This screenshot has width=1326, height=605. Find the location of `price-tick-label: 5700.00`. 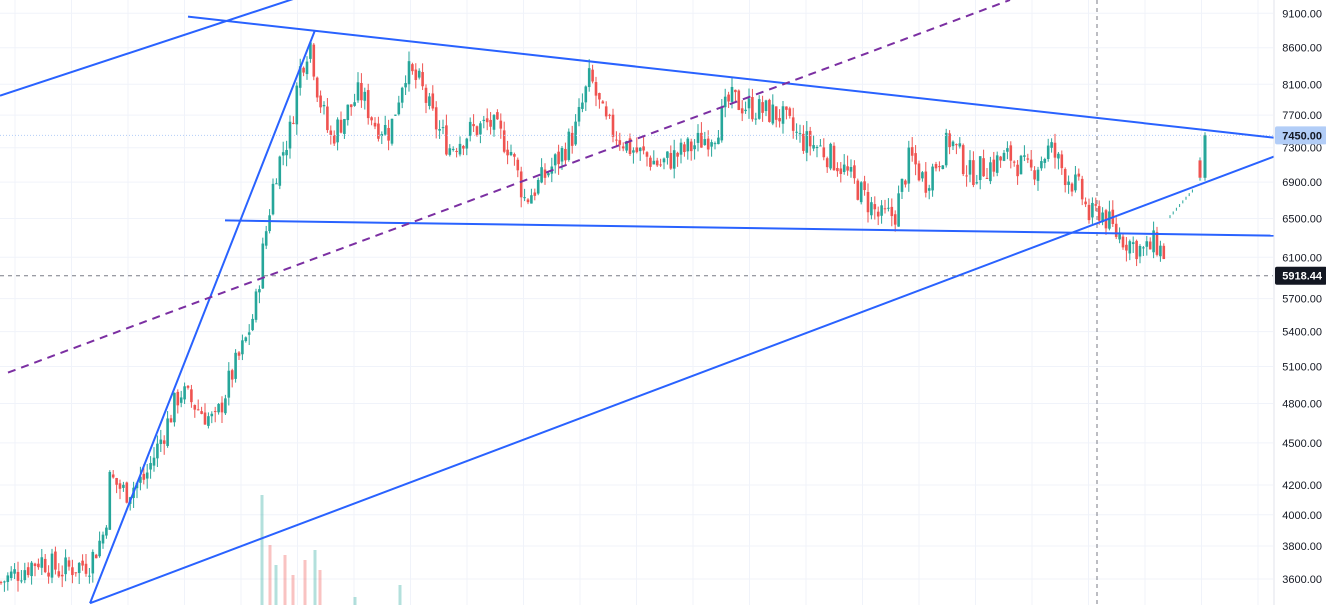

price-tick-label: 5700.00 is located at coordinates (1302, 300).